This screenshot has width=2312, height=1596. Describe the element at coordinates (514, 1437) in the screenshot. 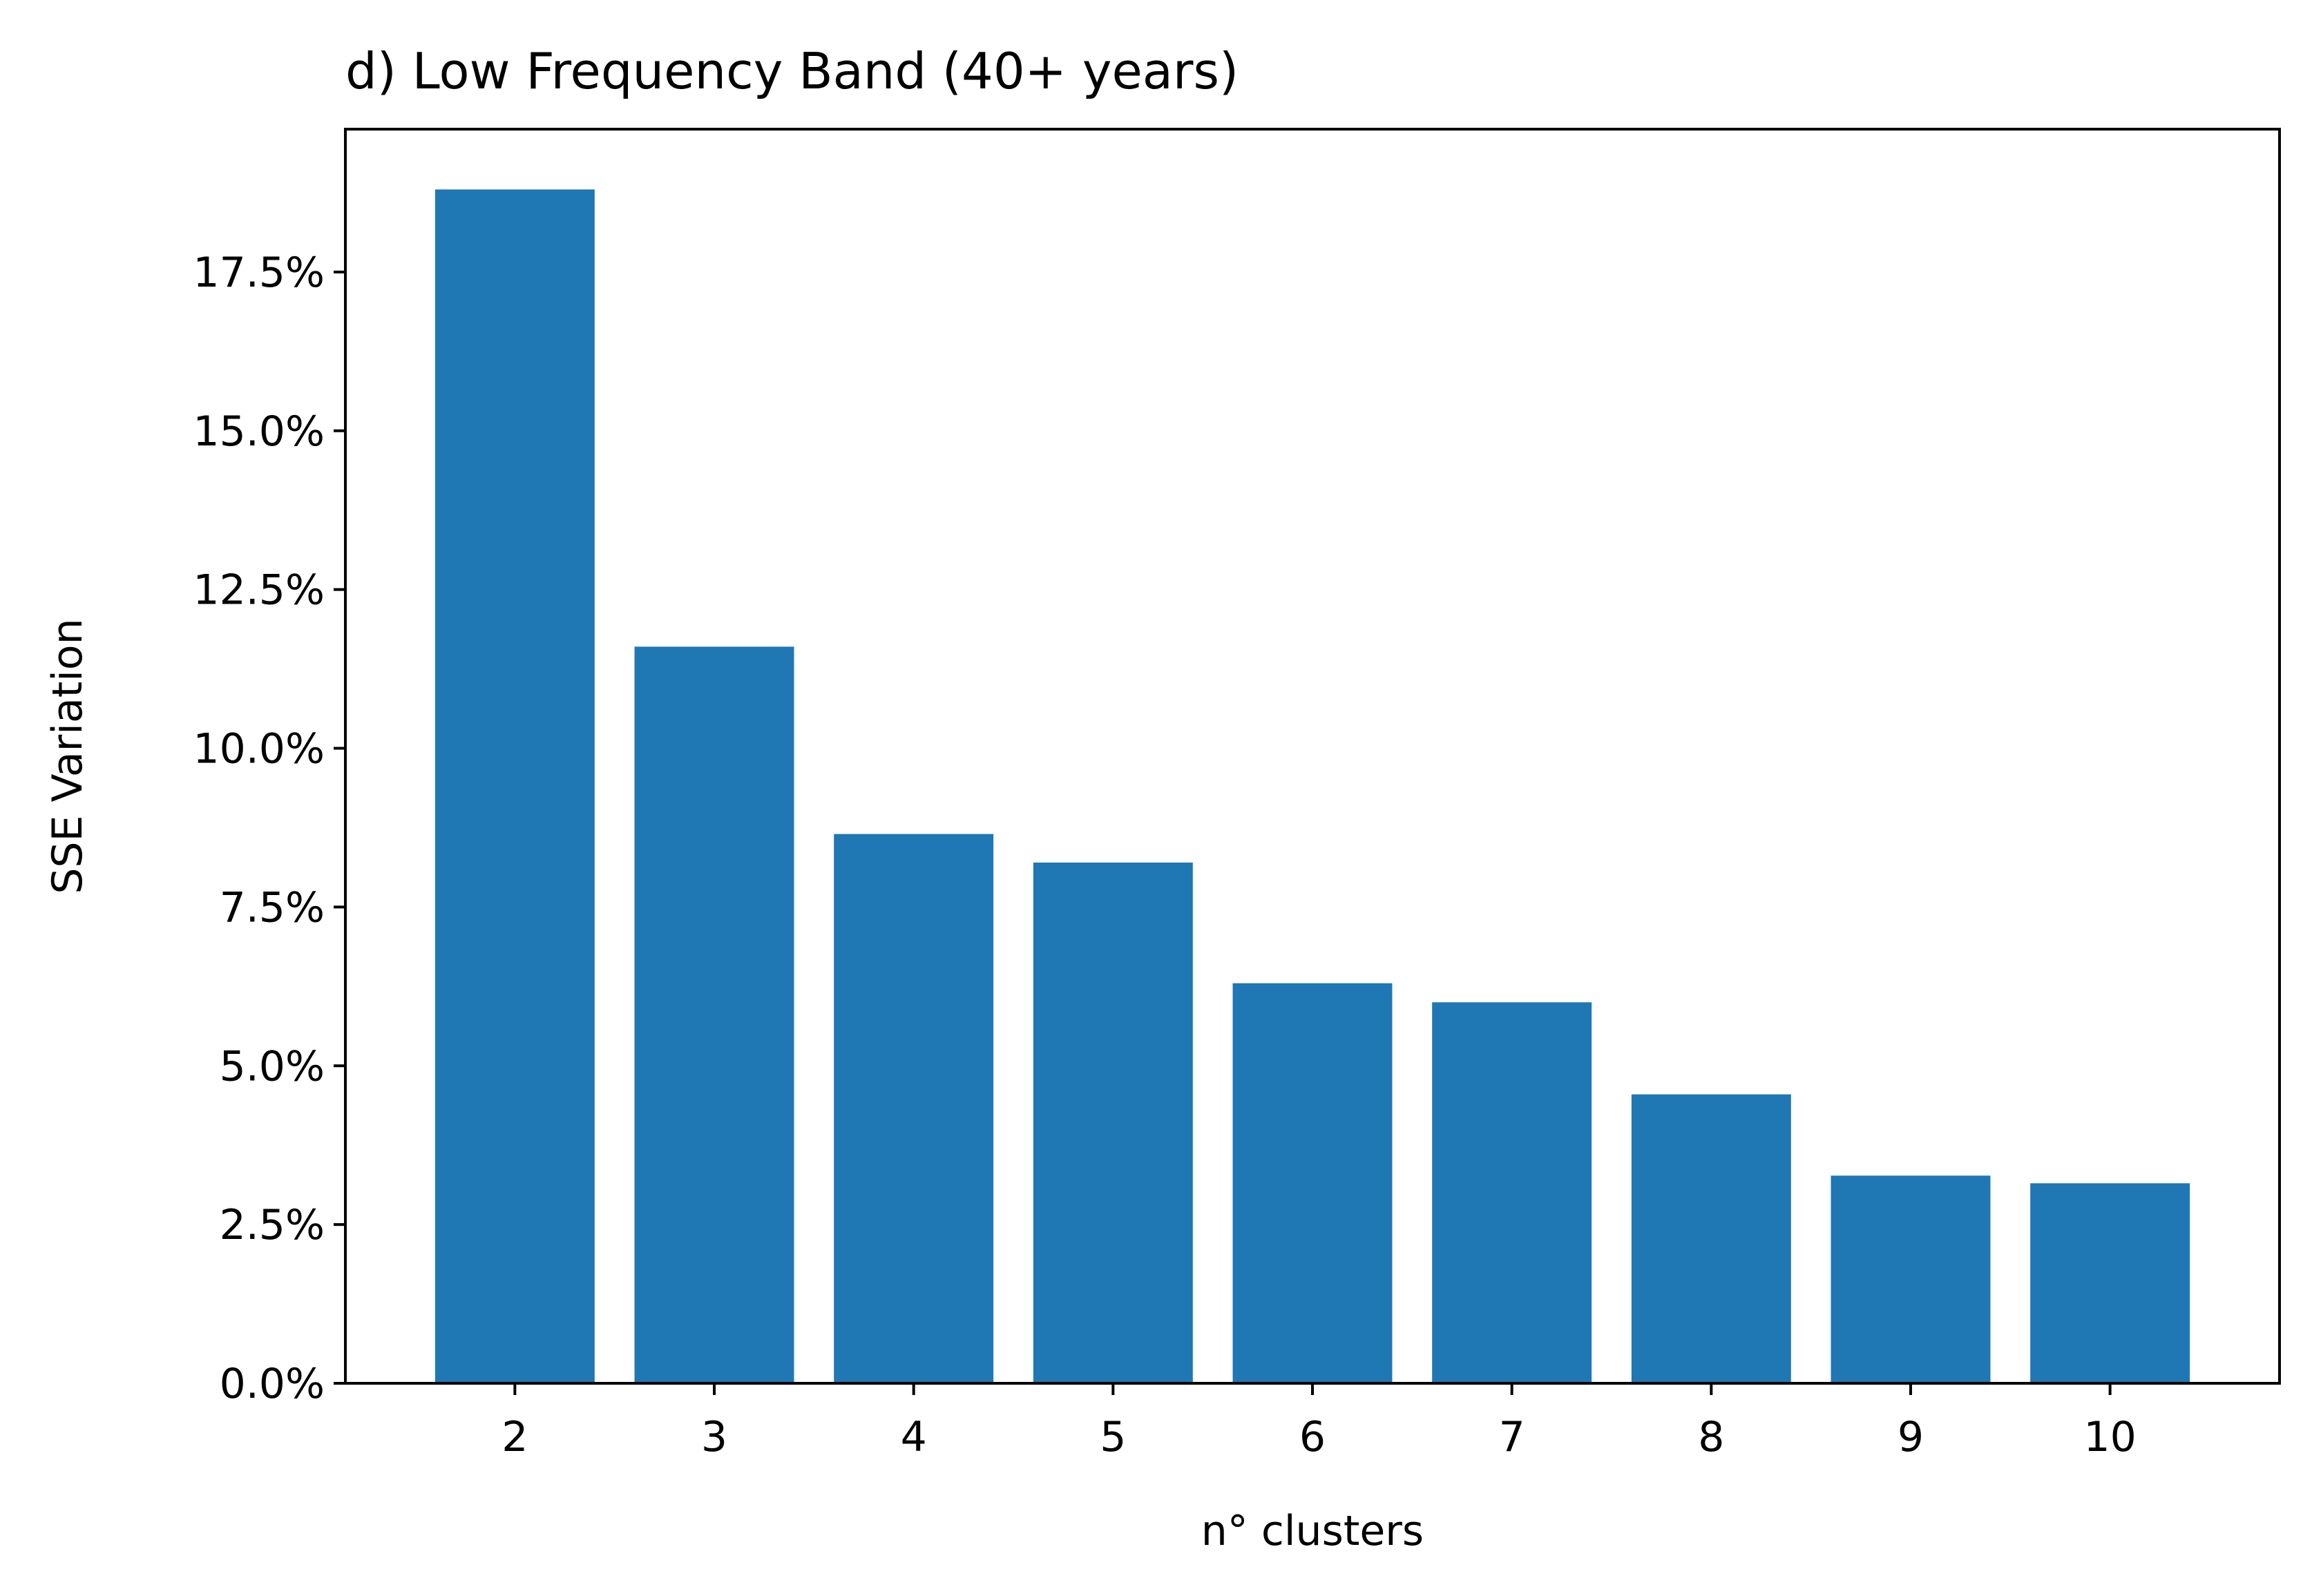

I see `x-tick-label: 2` at that location.